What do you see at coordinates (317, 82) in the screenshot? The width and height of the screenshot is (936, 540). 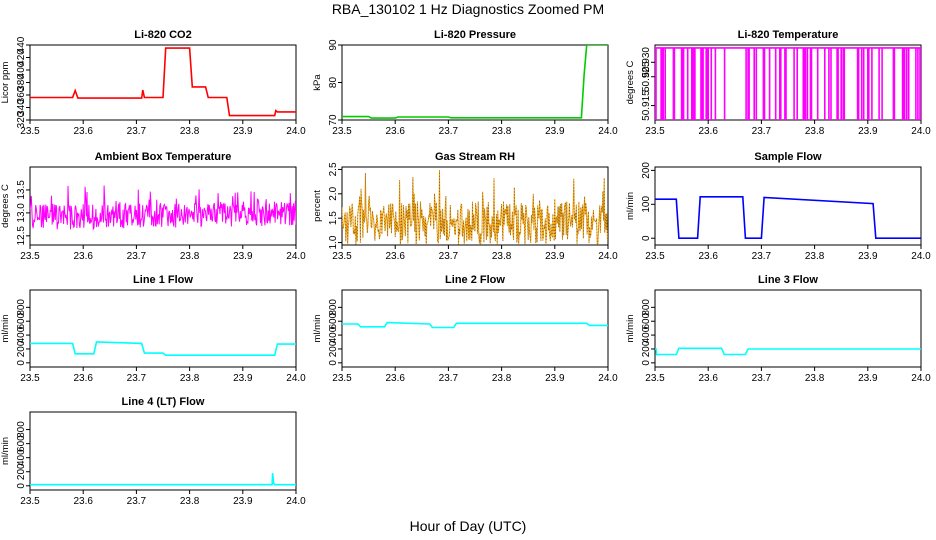 I see `y-axis-label: kPa` at bounding box center [317, 82].